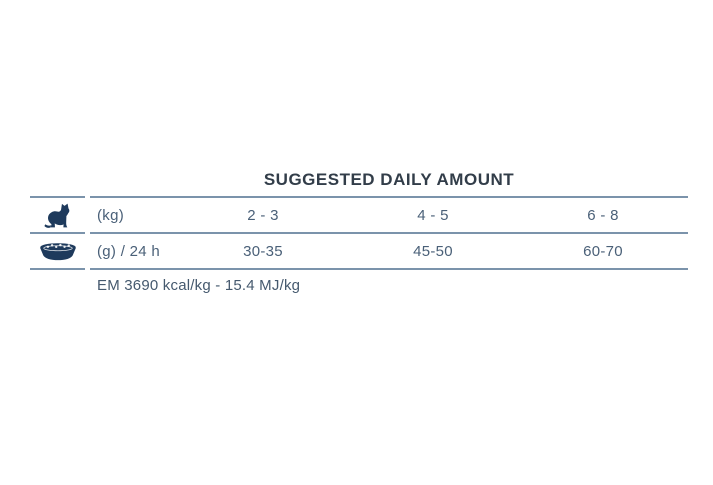 The image size is (713, 485). Describe the element at coordinates (57, 269) in the screenshot. I see `bottom-rule-icon-segment` at that location.